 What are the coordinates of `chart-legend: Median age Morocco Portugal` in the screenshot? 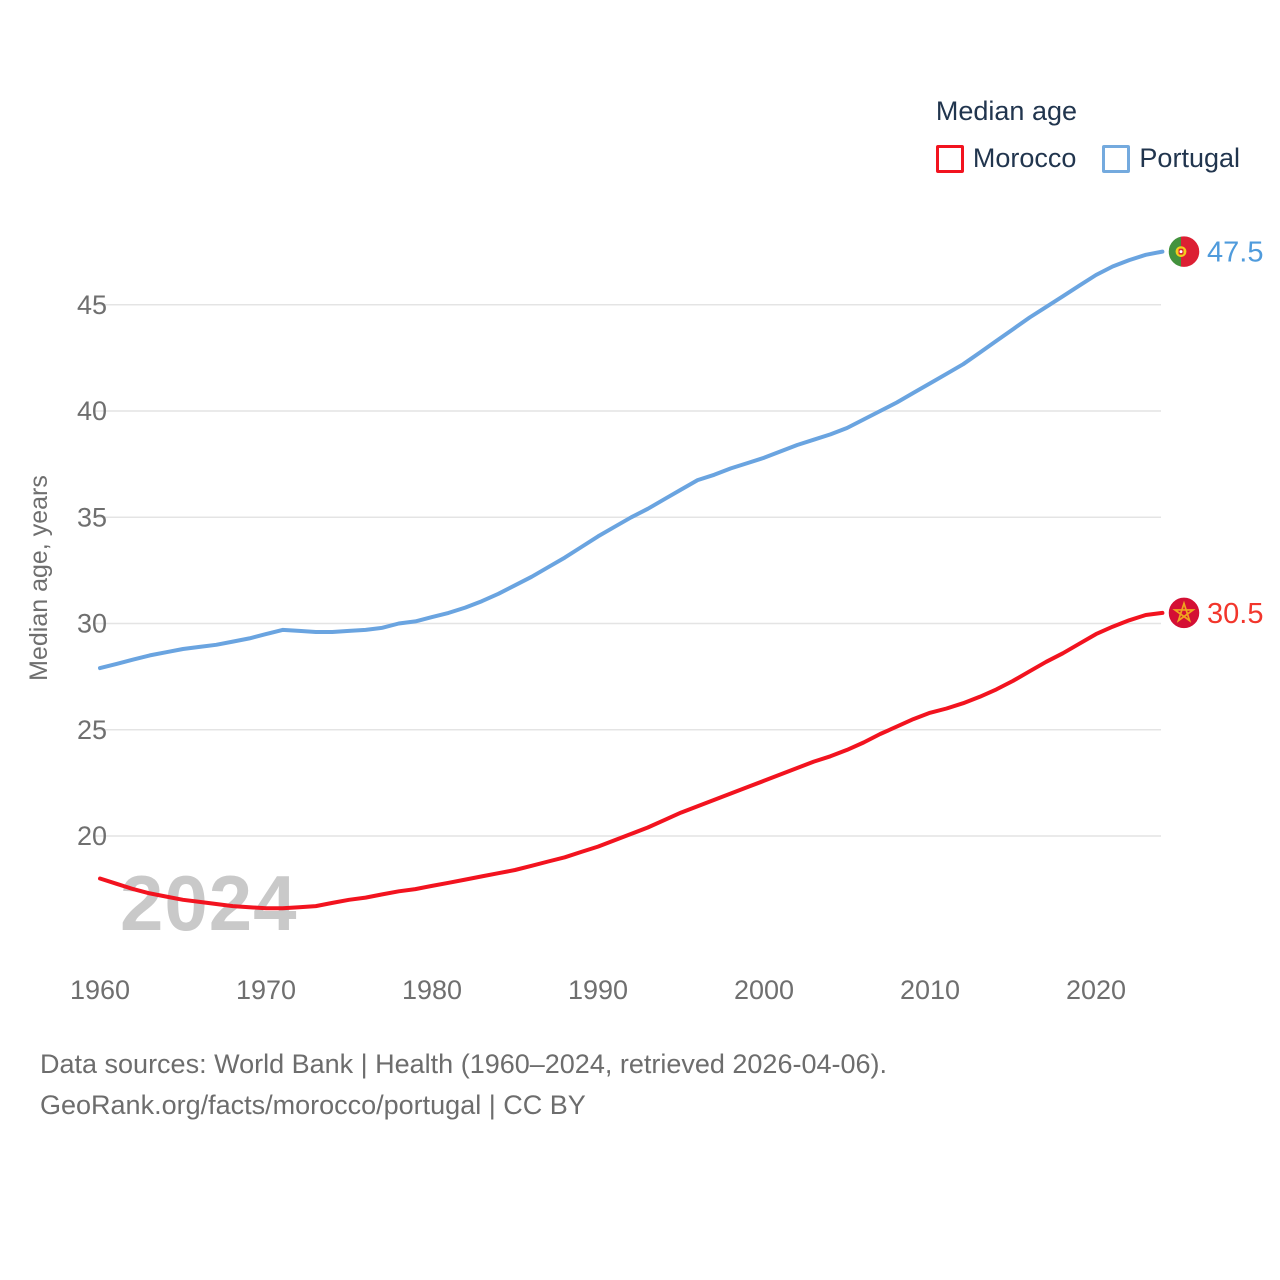 It's located at (1087, 135).